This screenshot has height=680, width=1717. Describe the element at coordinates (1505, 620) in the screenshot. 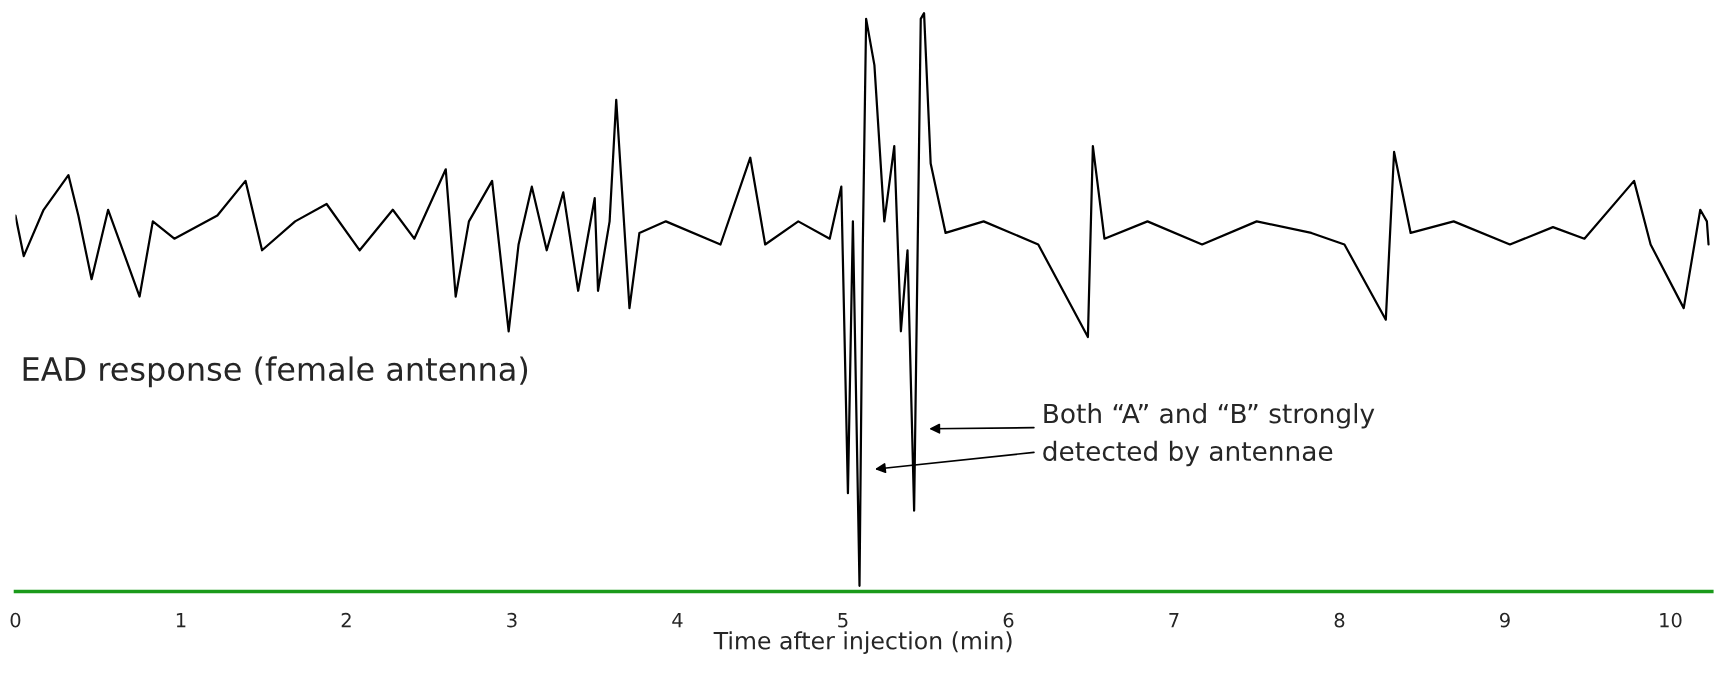

I see `x-tick-label: 9` at that location.